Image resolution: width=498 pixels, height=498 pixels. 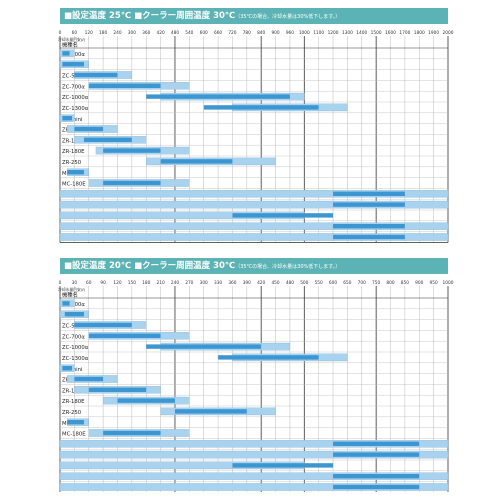 I want to click on tick-label: 950, so click(x=434, y=283).